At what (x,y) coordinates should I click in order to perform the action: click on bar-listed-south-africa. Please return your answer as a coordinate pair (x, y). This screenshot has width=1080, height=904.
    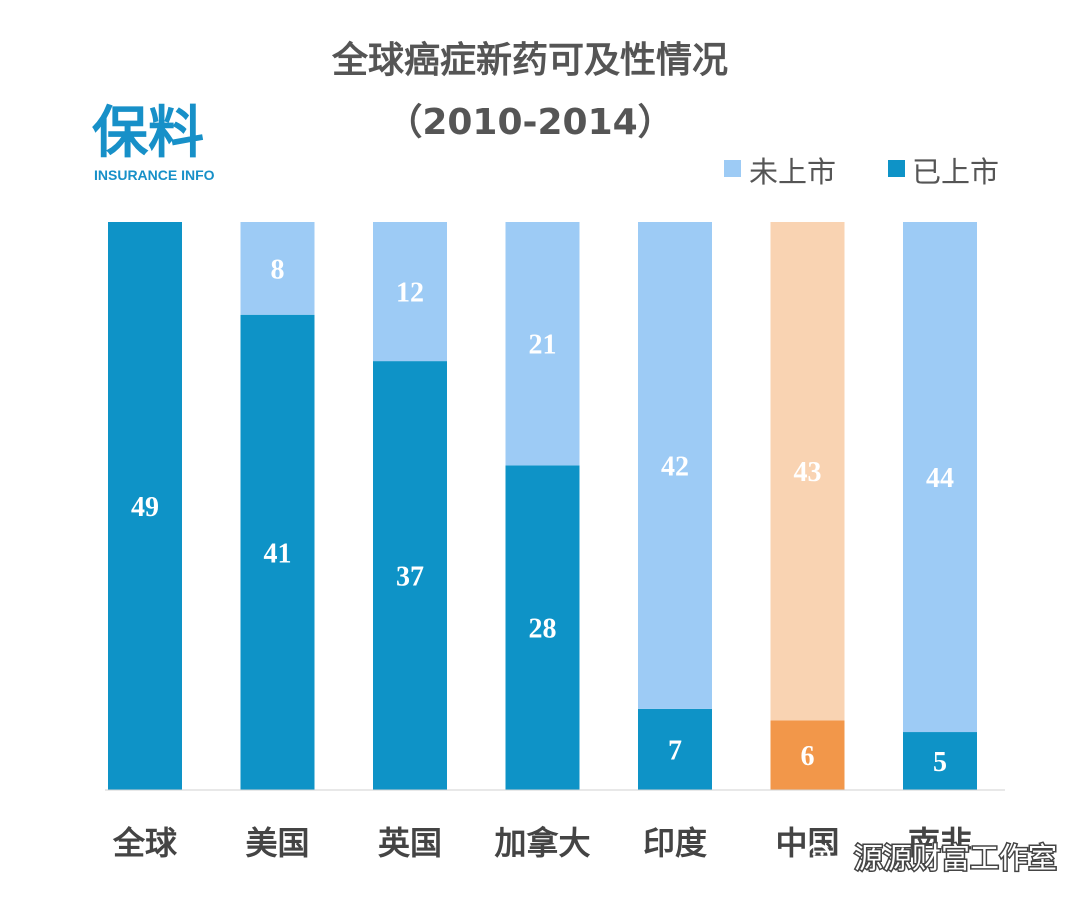
    Looking at the image, I should click on (940, 761).